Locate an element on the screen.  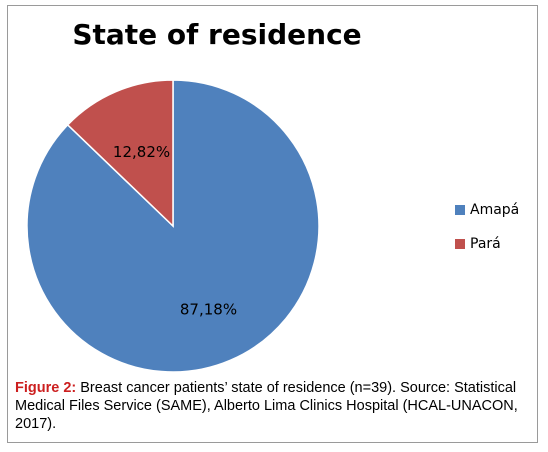
legend-item-amapa: Amapá is located at coordinates (487, 210).